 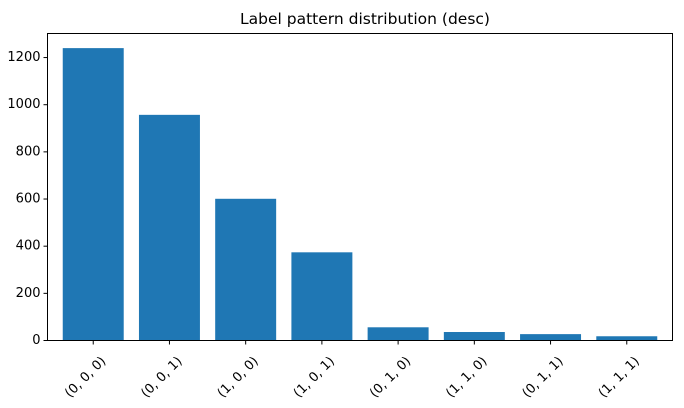 What do you see at coordinates (28, 293) in the screenshot?
I see `y-tick-label-1: 200` at bounding box center [28, 293].